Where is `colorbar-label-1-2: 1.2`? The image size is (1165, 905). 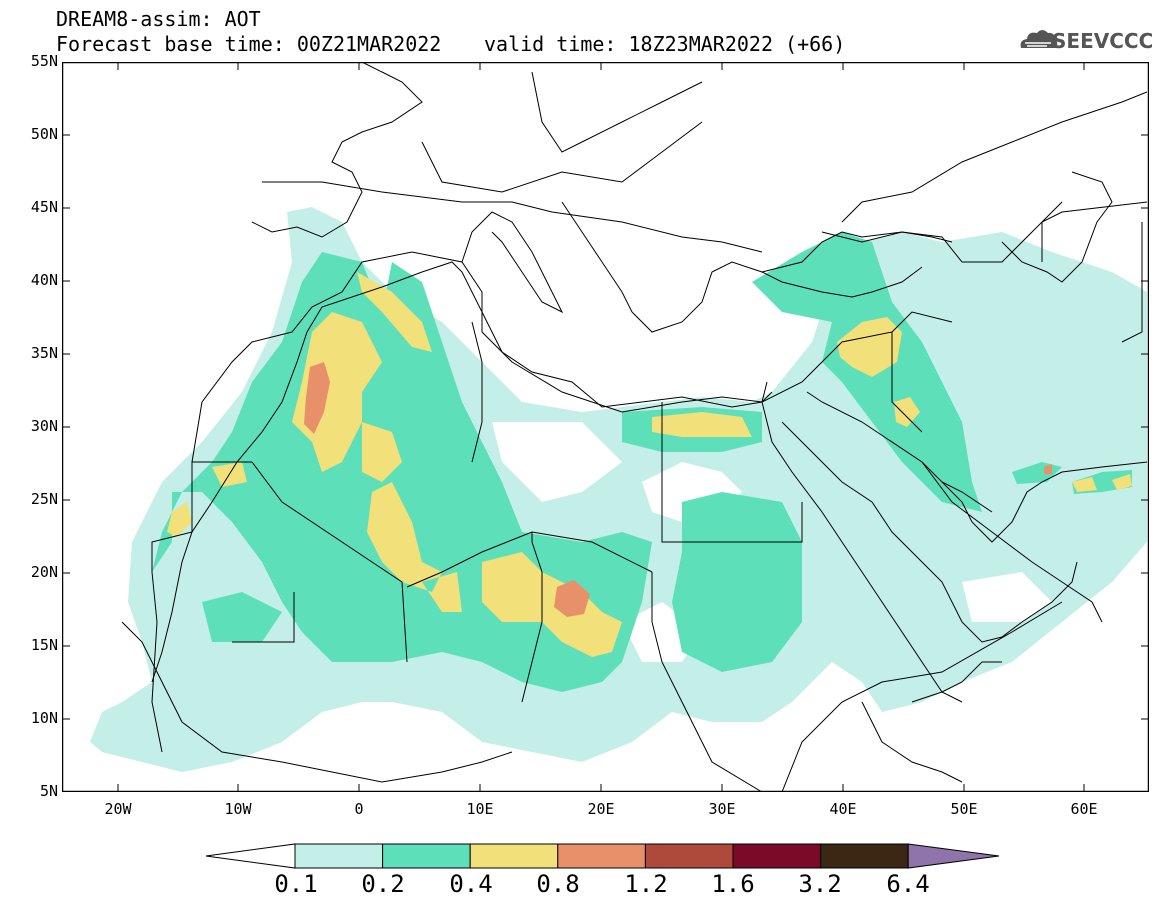 colorbar-label-1-2: 1.2 is located at coordinates (646, 884).